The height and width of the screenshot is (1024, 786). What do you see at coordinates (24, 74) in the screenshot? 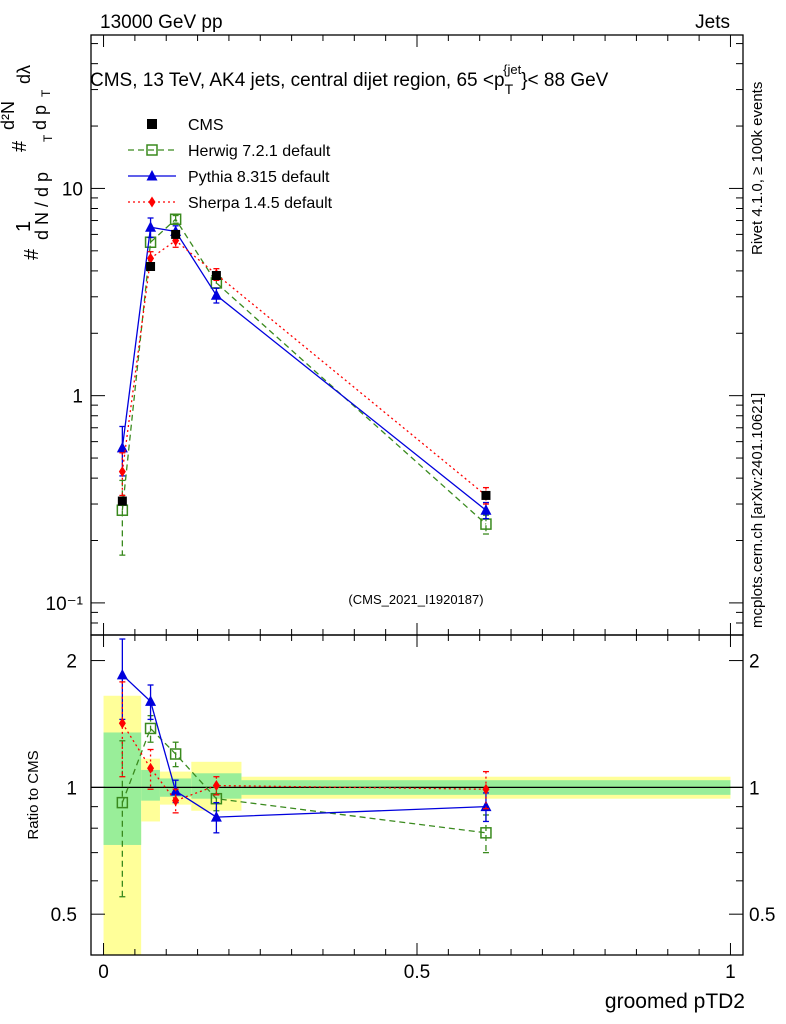
I see `svg-text: dλ` at bounding box center [24, 74].